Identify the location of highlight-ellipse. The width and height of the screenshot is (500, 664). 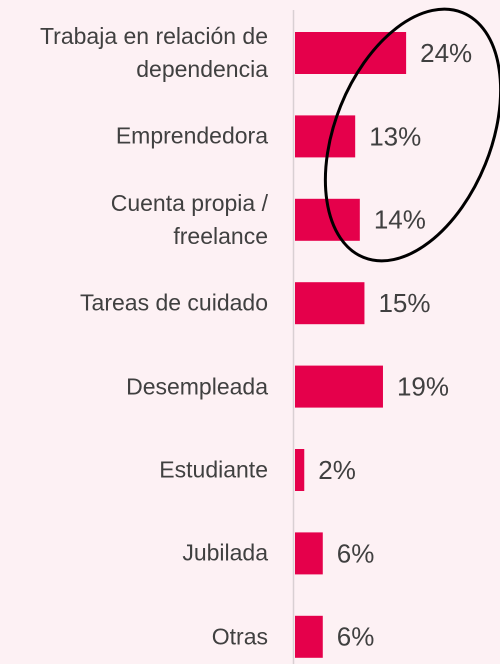
(411, 135).